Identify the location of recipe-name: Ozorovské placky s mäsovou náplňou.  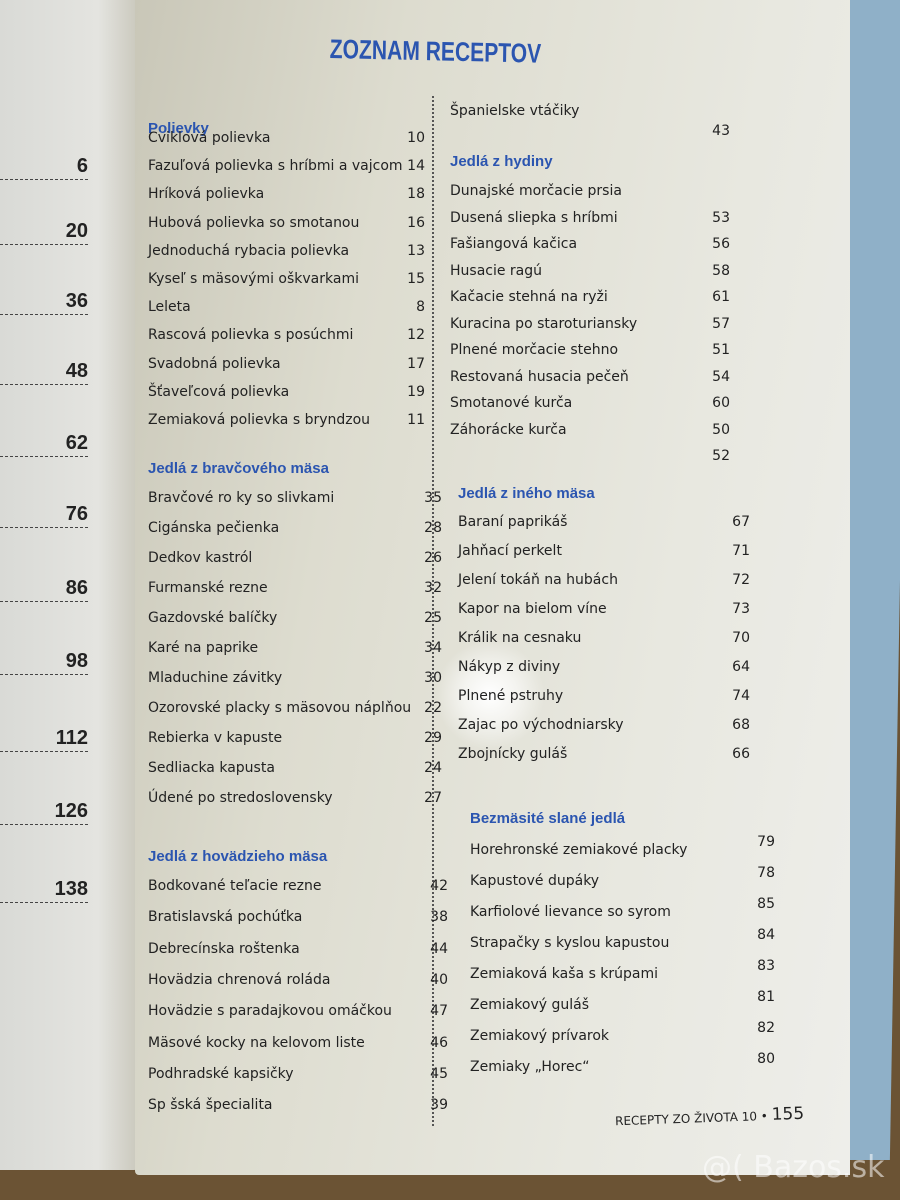
(280, 708).